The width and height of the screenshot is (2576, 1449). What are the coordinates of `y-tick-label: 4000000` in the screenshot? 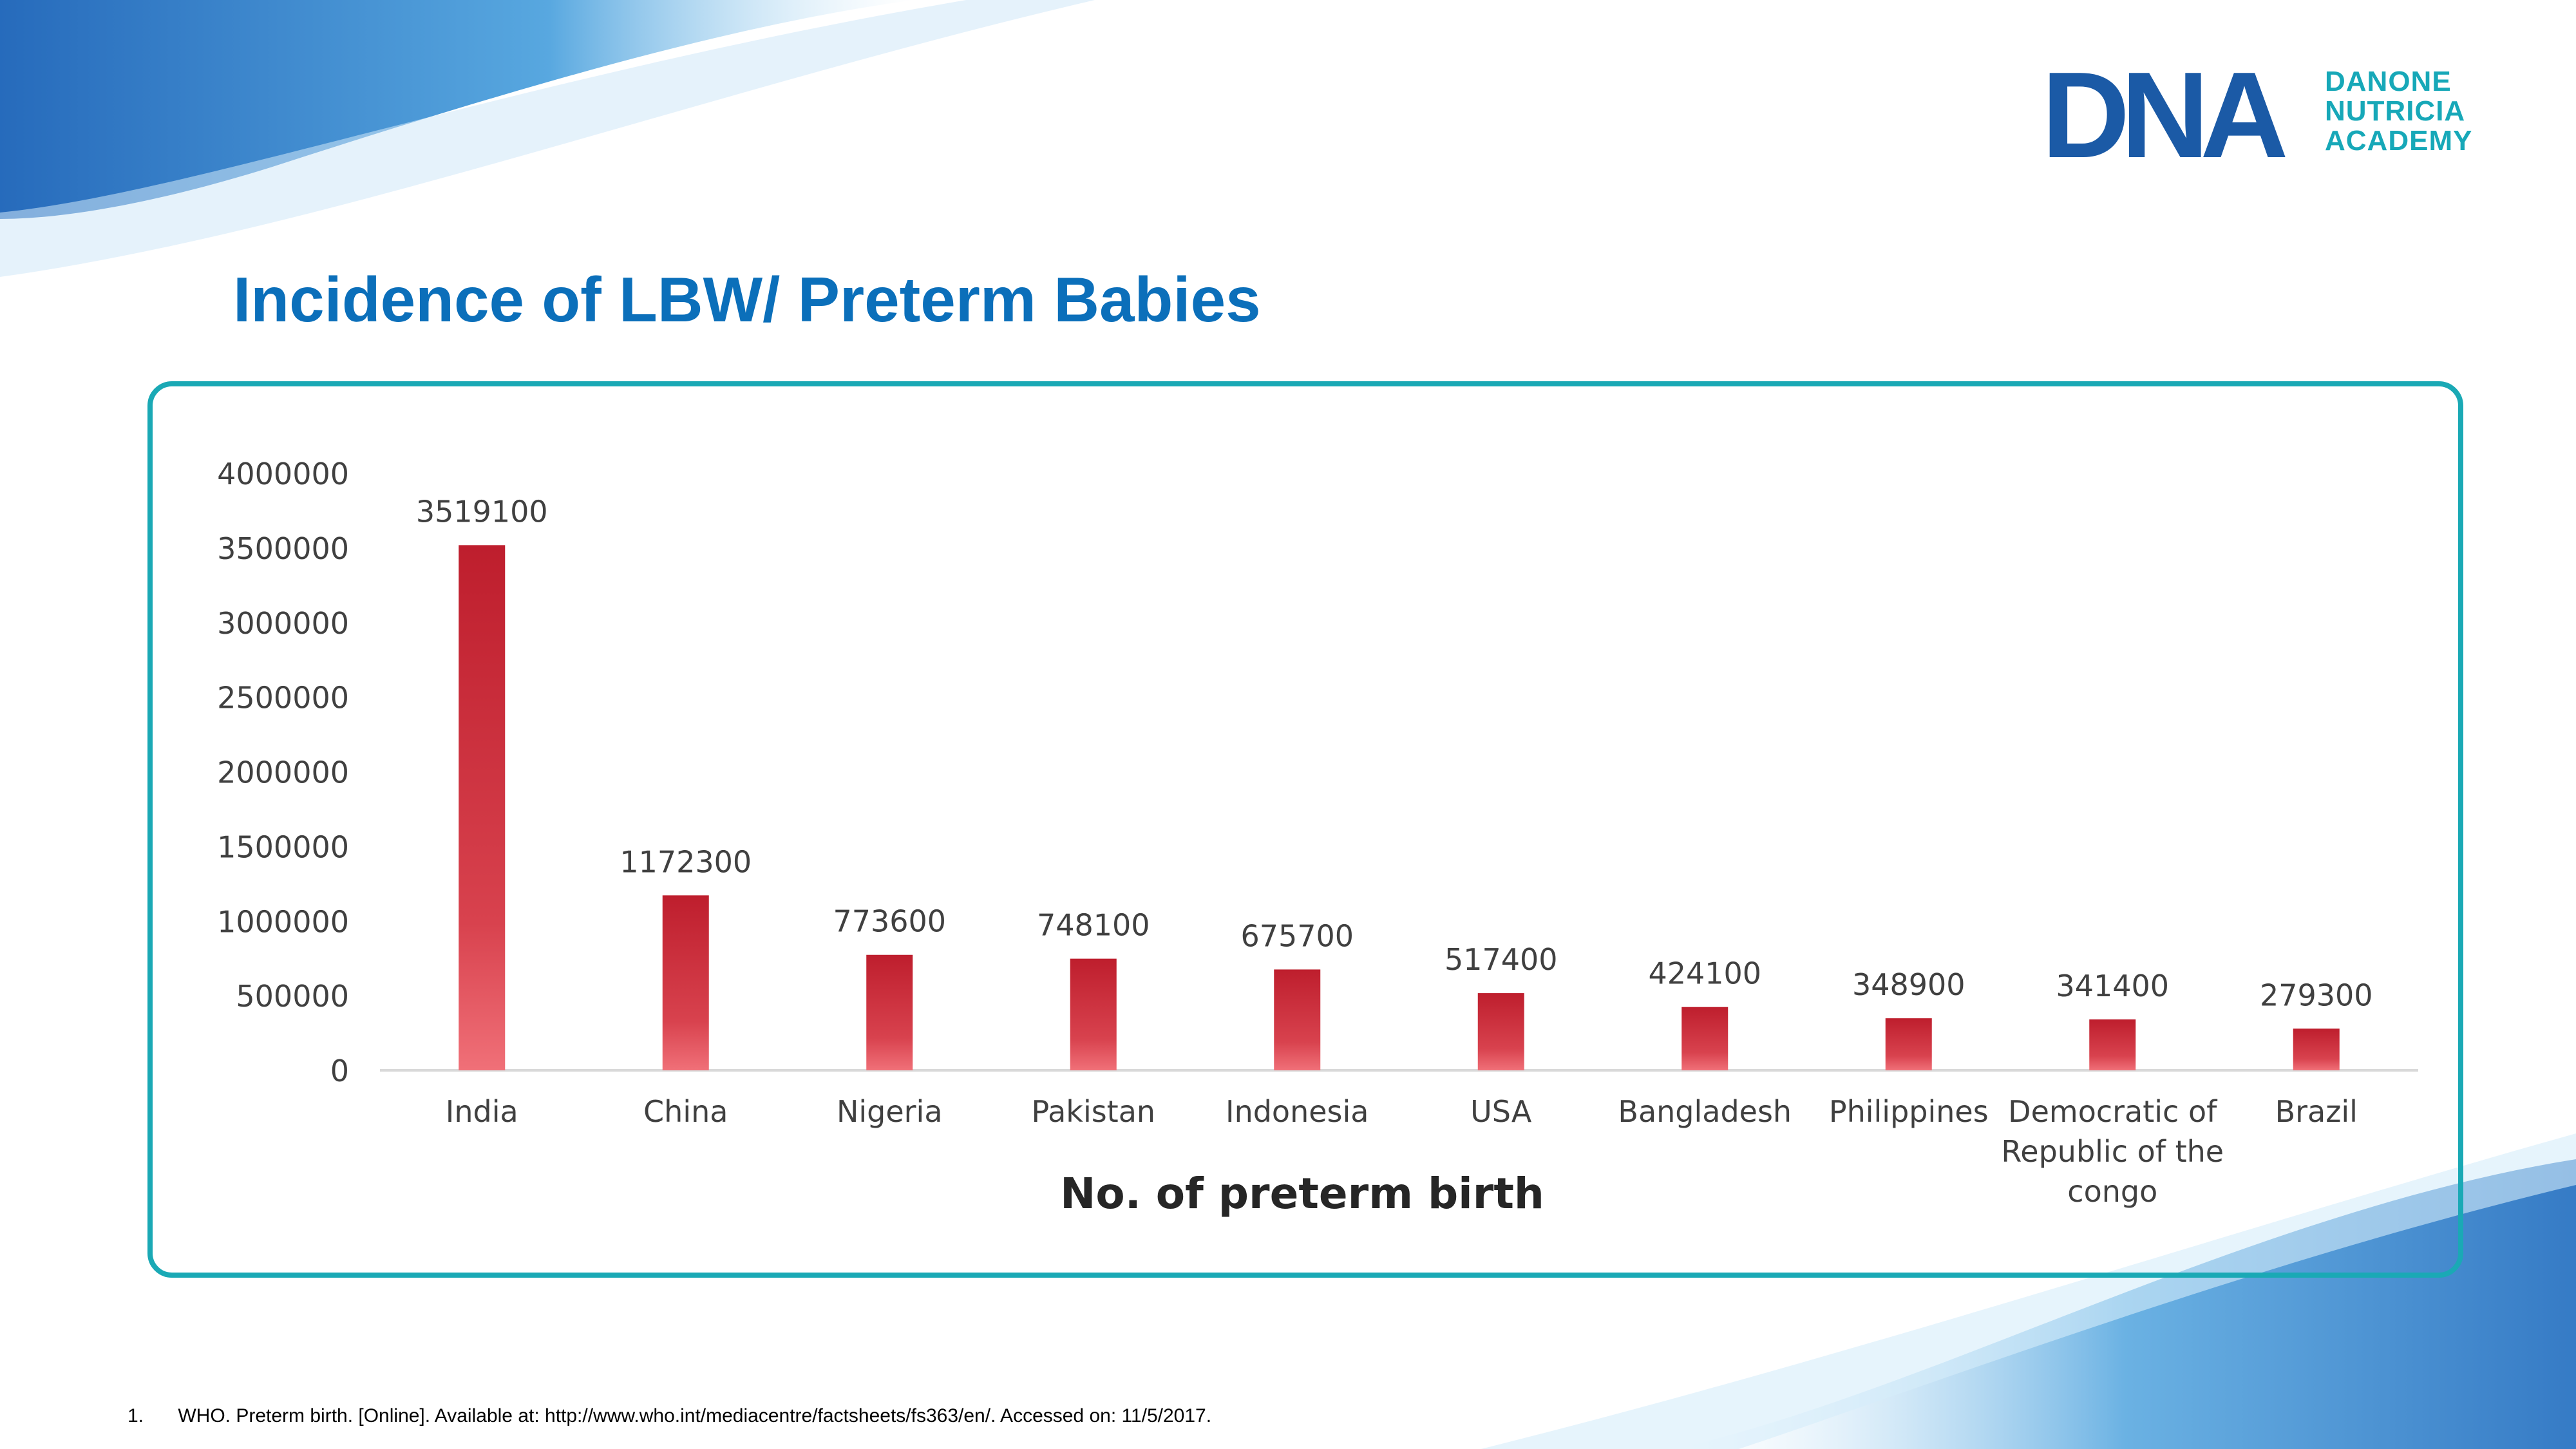 It's located at (283, 474).